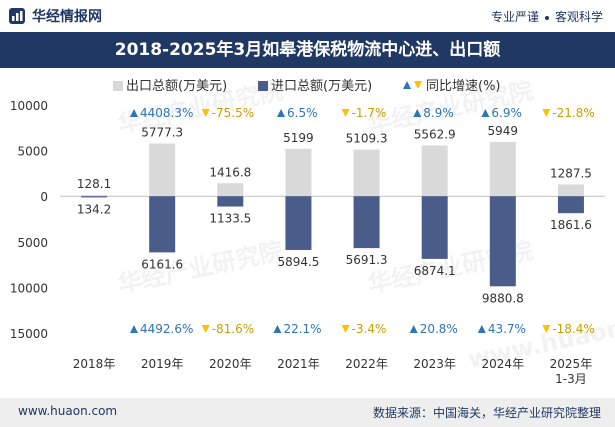  I want to click on import-data-label: 6161.6, so click(162, 264).